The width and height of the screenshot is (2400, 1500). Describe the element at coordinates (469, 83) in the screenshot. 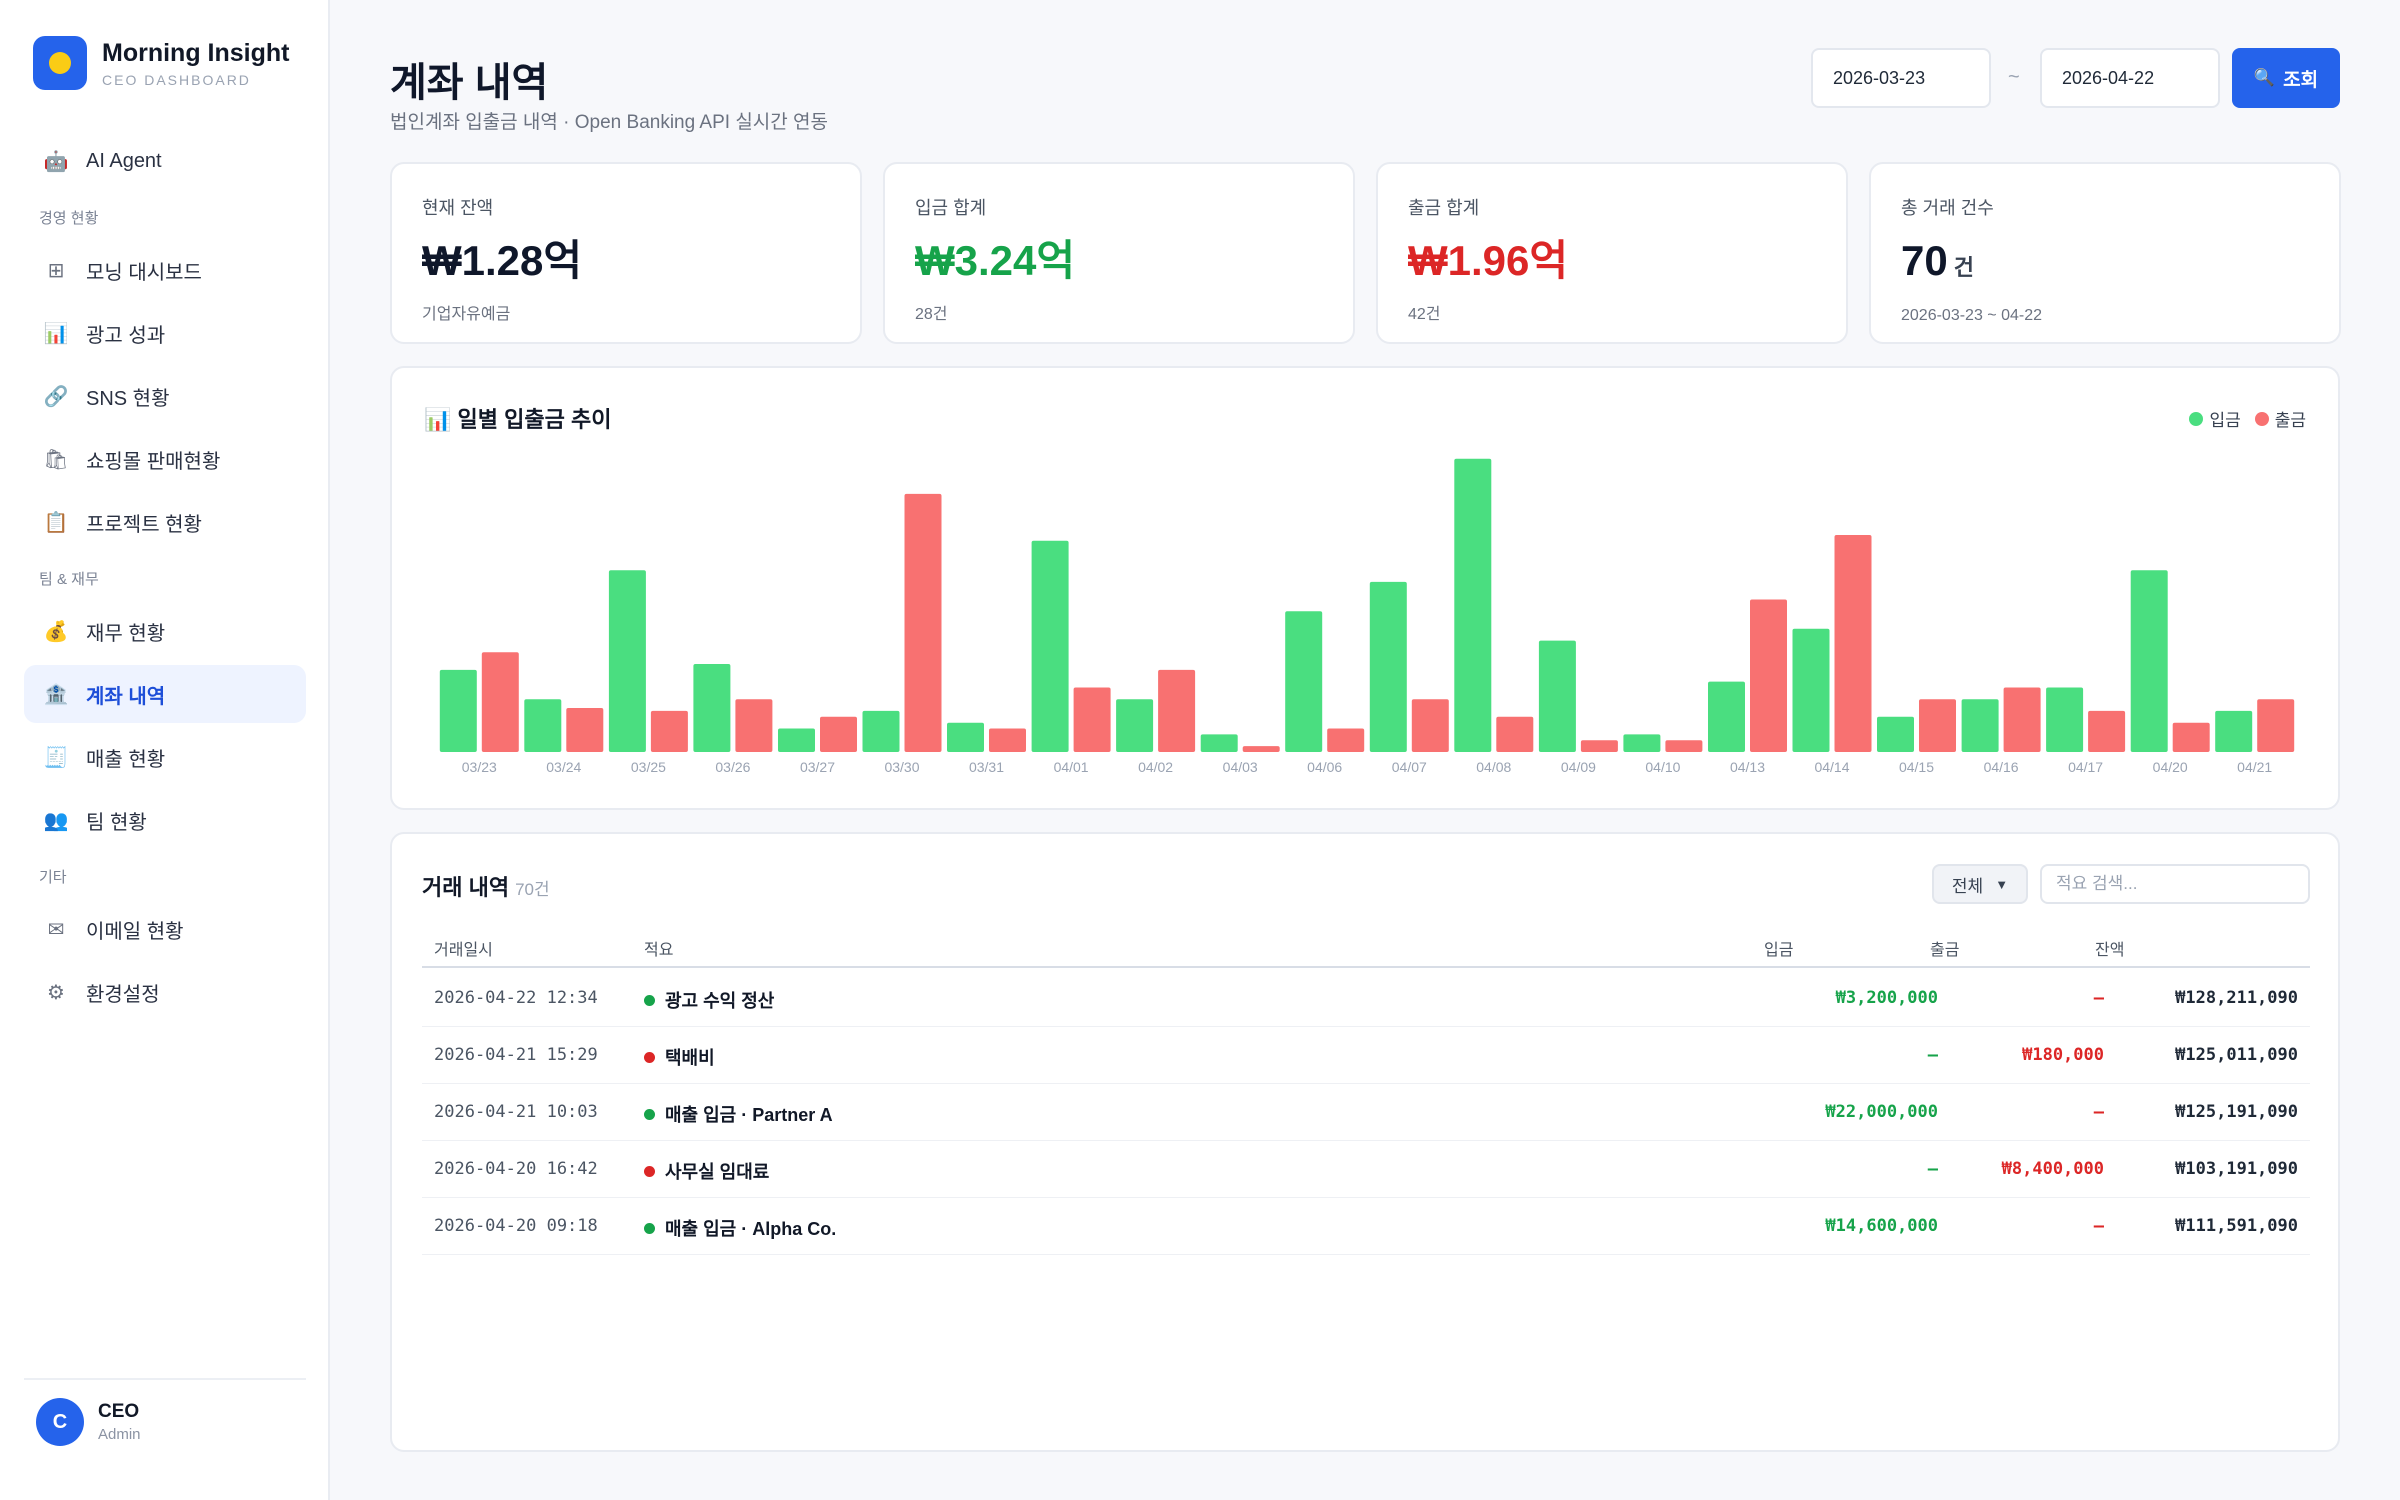

I see `page-title: 계좌 내역` at that location.